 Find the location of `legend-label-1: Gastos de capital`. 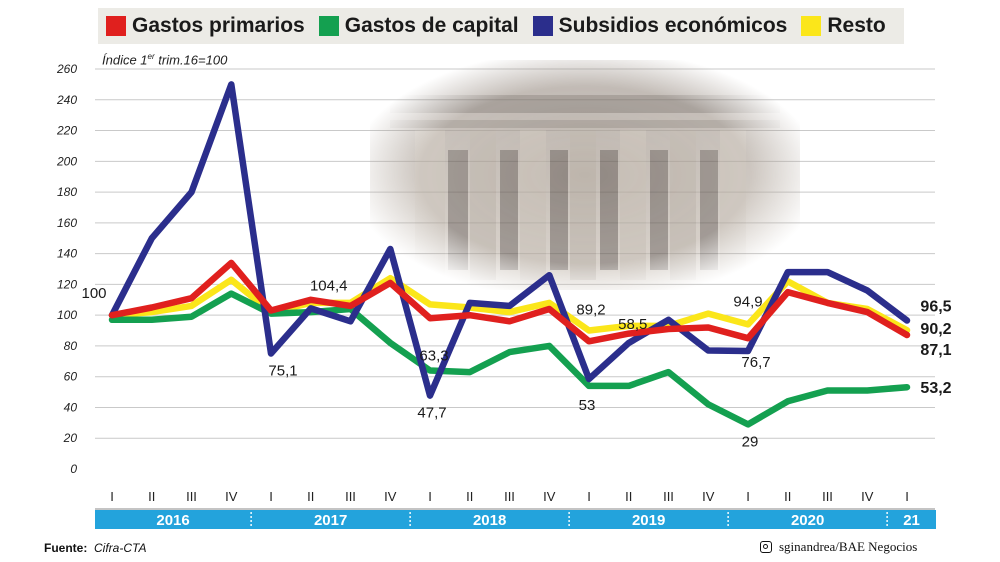

legend-label-1: Gastos de capital is located at coordinates (431, 25).